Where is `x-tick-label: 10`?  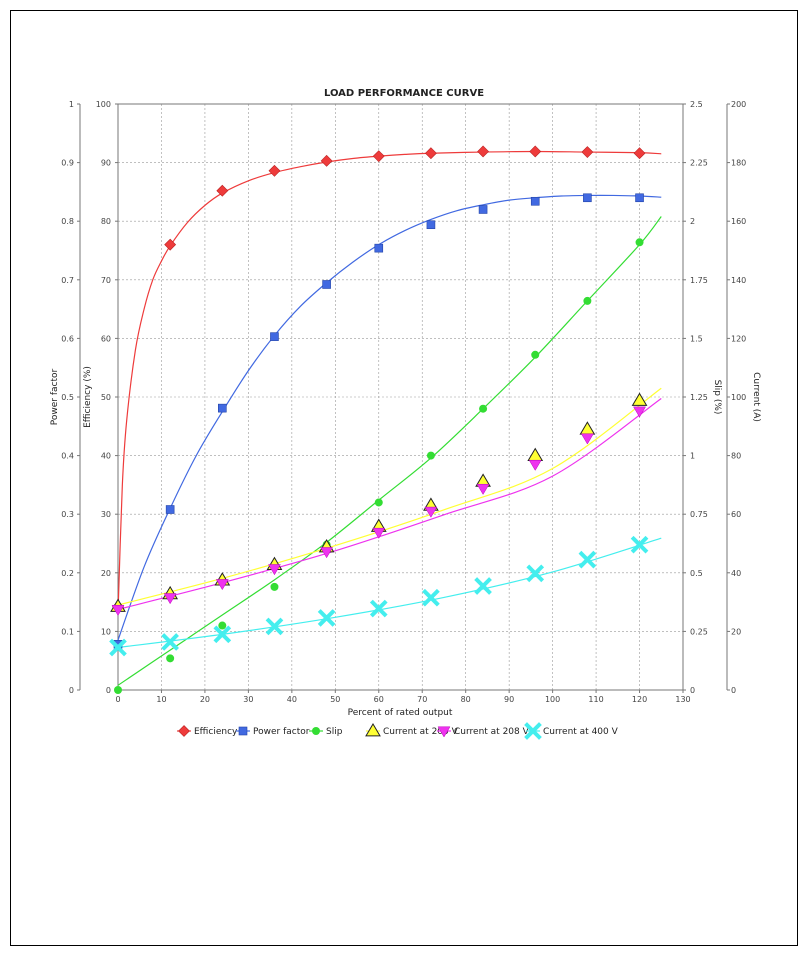 x-tick-label: 10 is located at coordinates (161, 699).